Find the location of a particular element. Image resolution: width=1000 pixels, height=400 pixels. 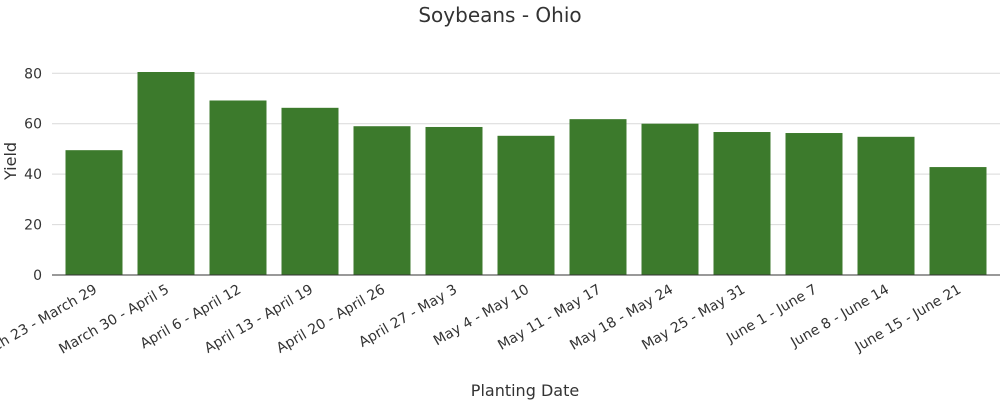

chart-title: Soybeans - Ohio is located at coordinates (499, 15).